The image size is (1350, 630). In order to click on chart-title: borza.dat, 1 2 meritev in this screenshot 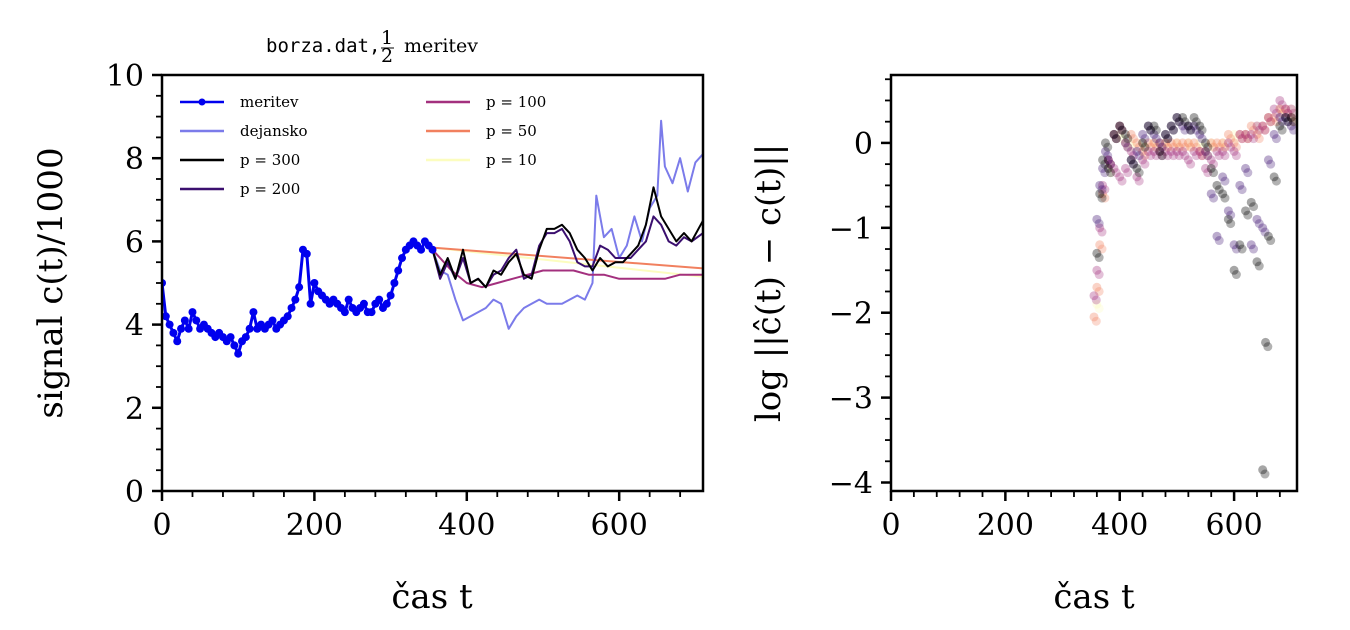, I will do `click(372, 47)`.